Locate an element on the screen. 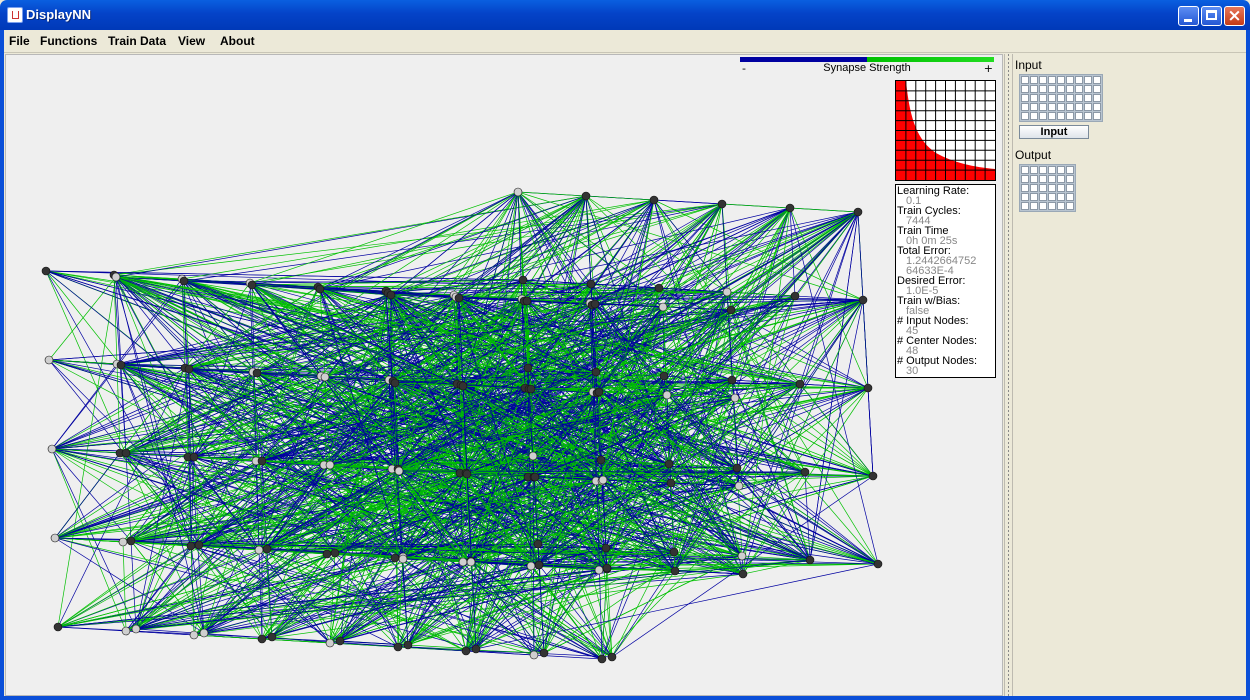  synapse-color-scale is located at coordinates (867, 59).